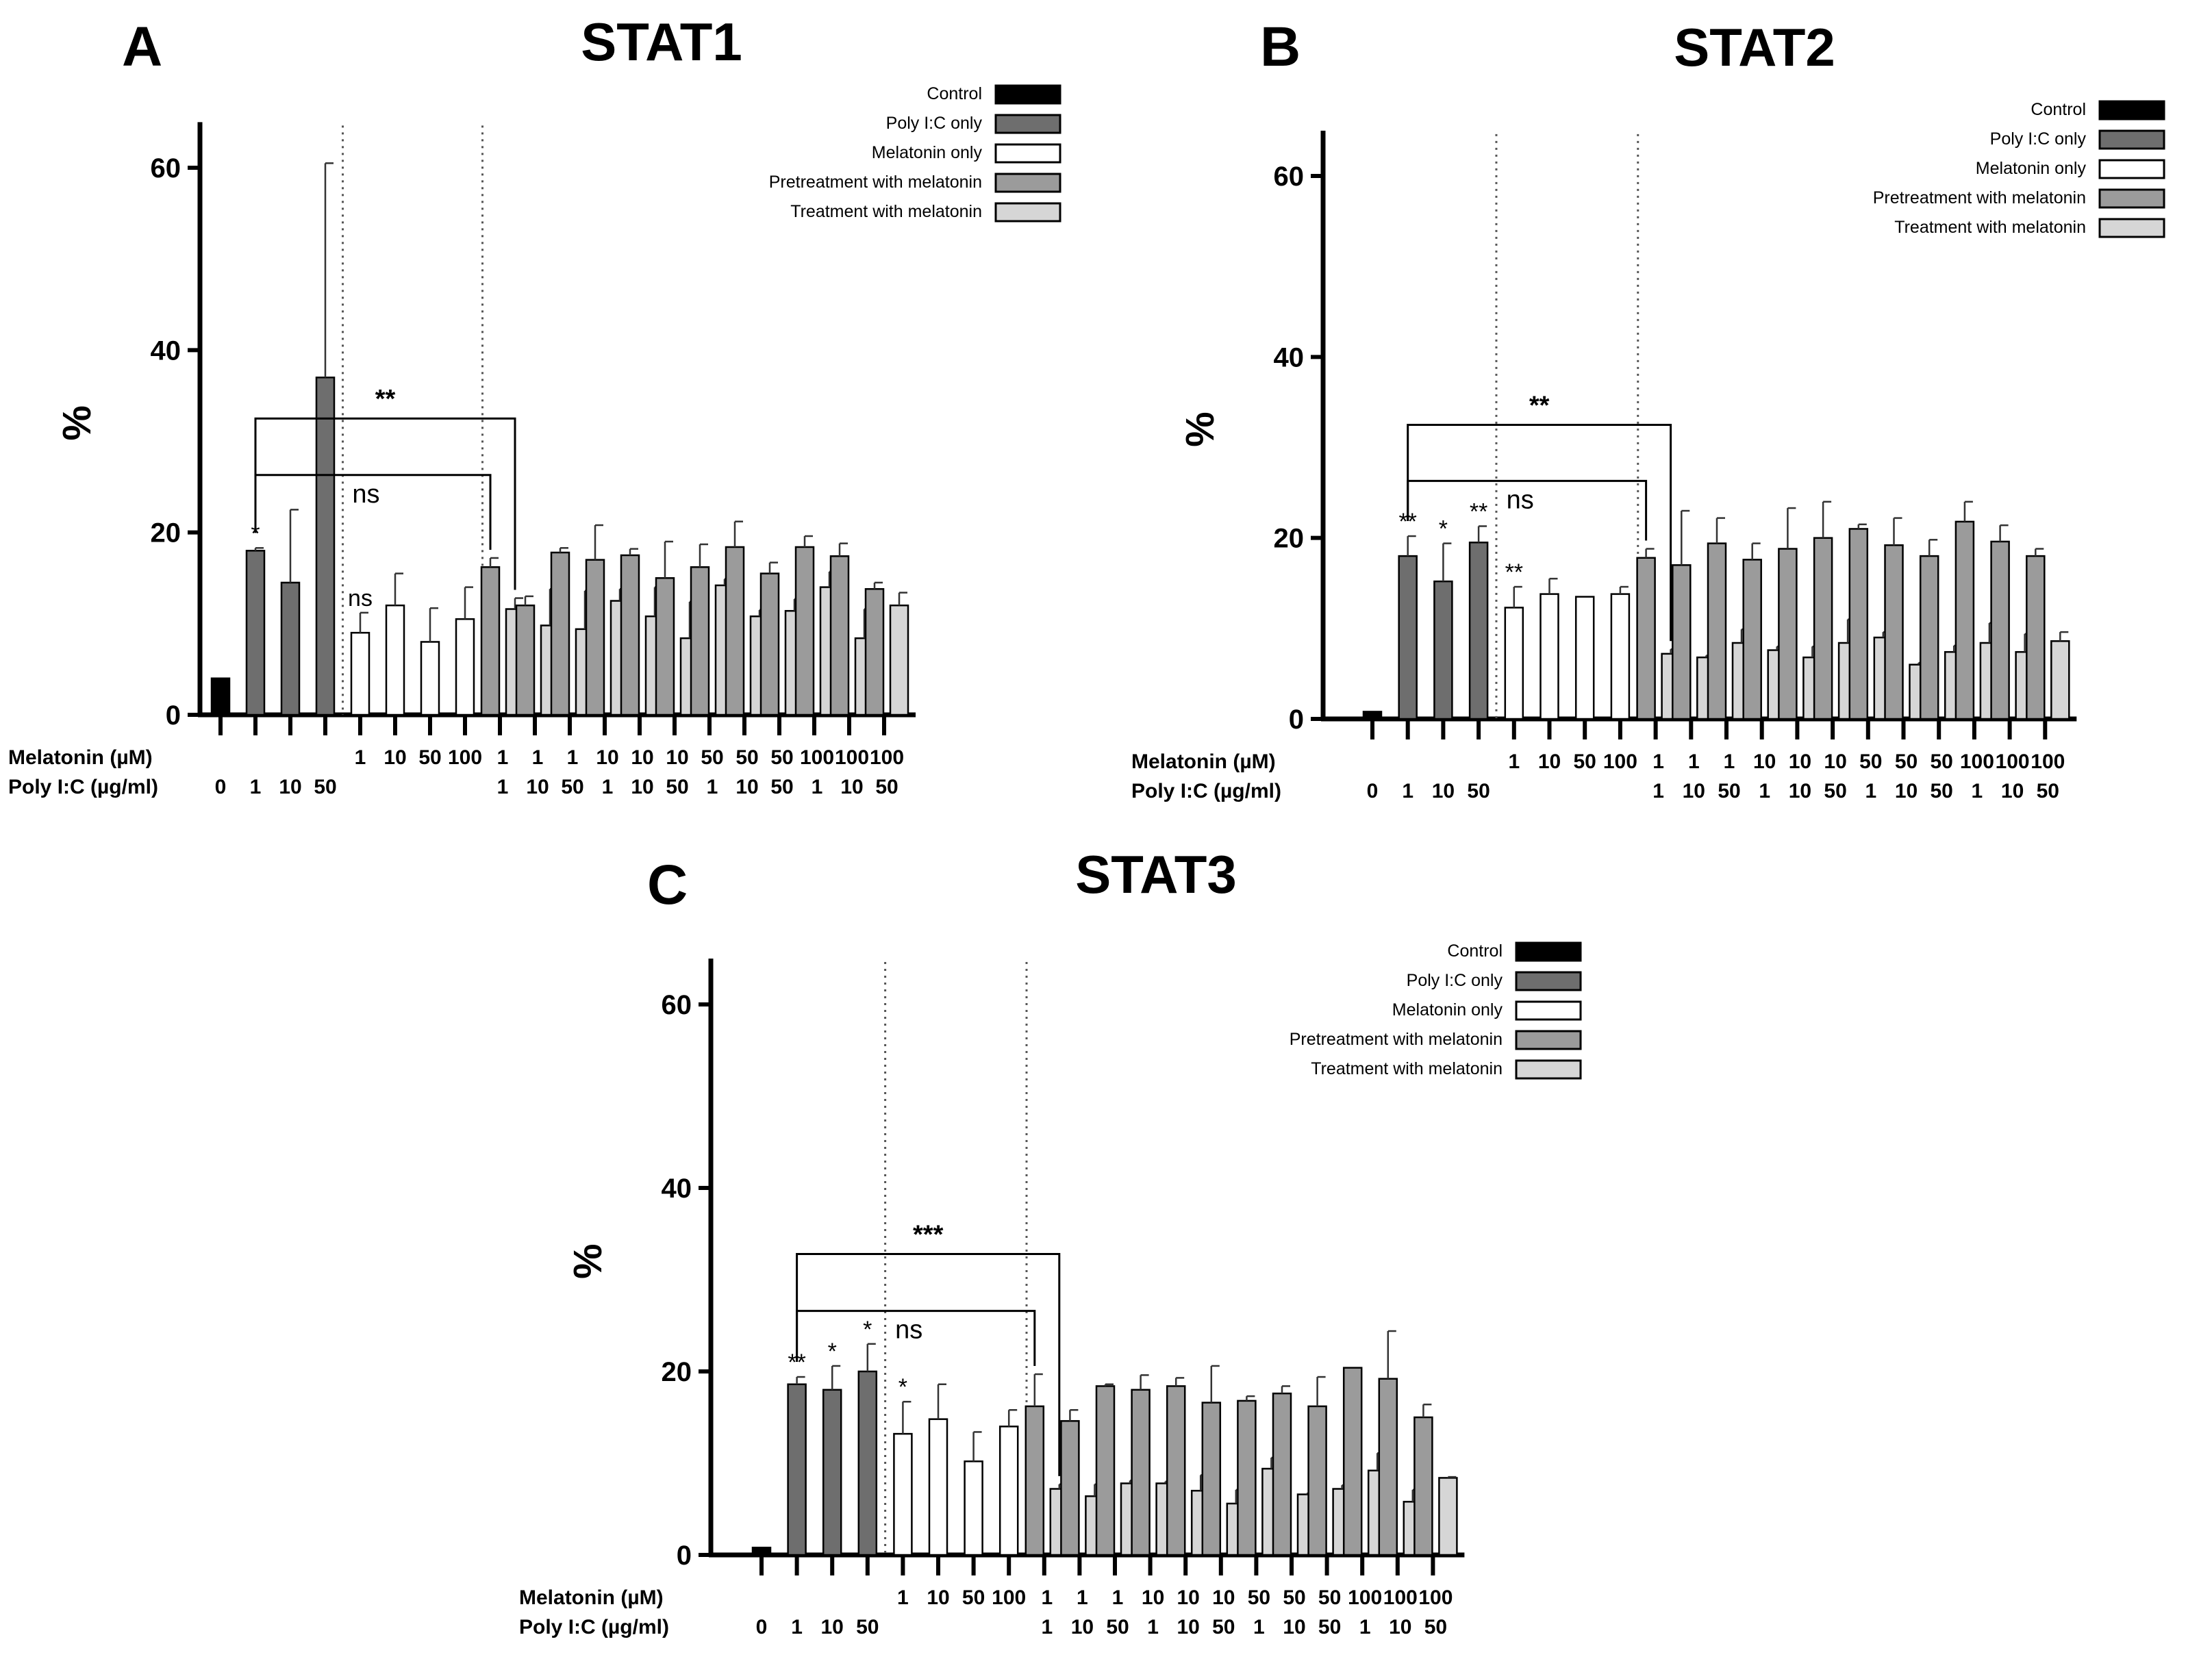  Describe the element at coordinates (903, 1597) in the screenshot. I see `melatonin-dose: 1` at that location.